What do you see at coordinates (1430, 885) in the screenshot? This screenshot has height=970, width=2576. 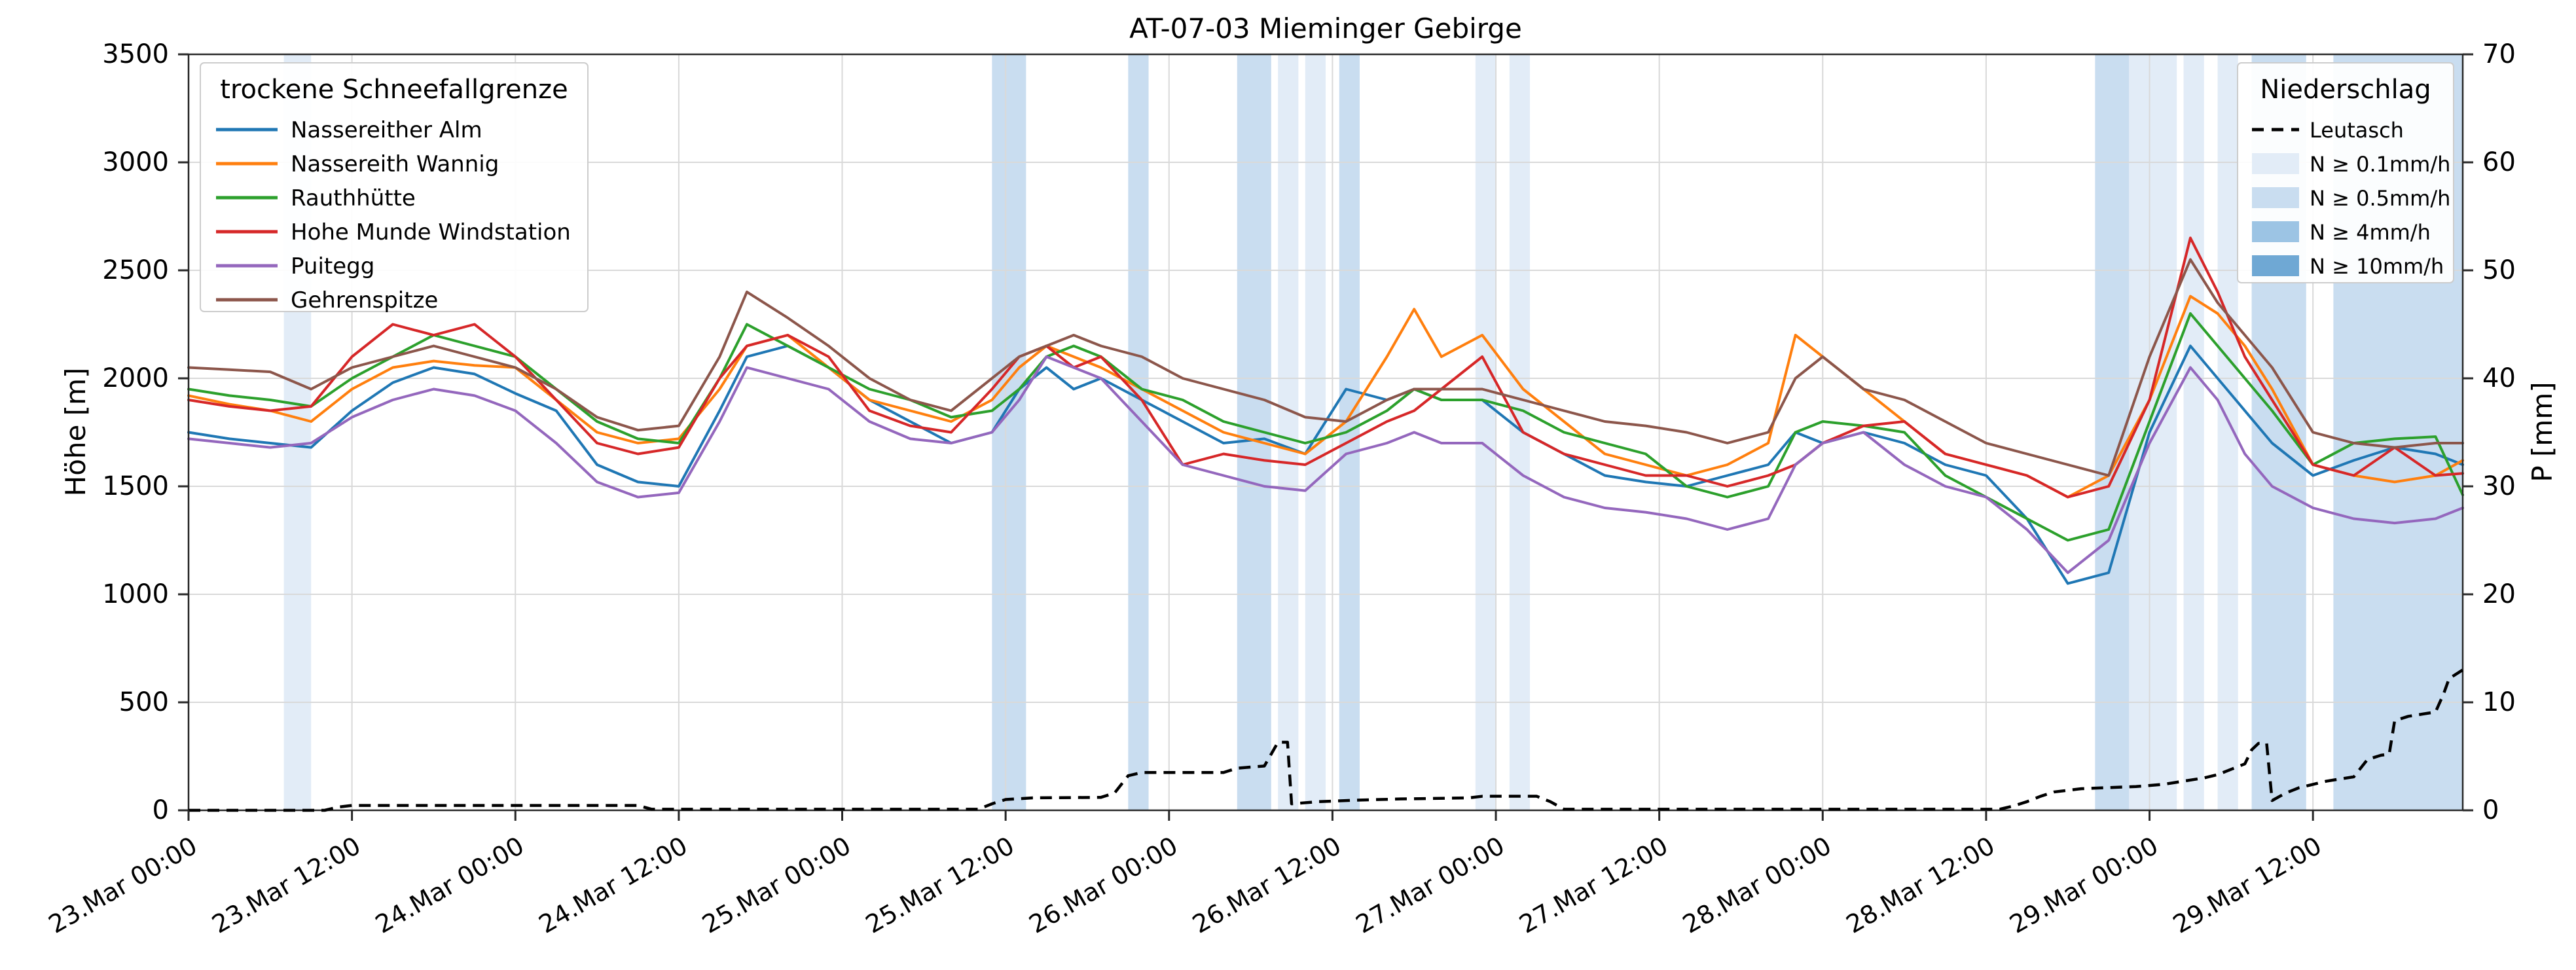 I see `x-tick-label: 27.Mar 00:00` at bounding box center [1430, 885].